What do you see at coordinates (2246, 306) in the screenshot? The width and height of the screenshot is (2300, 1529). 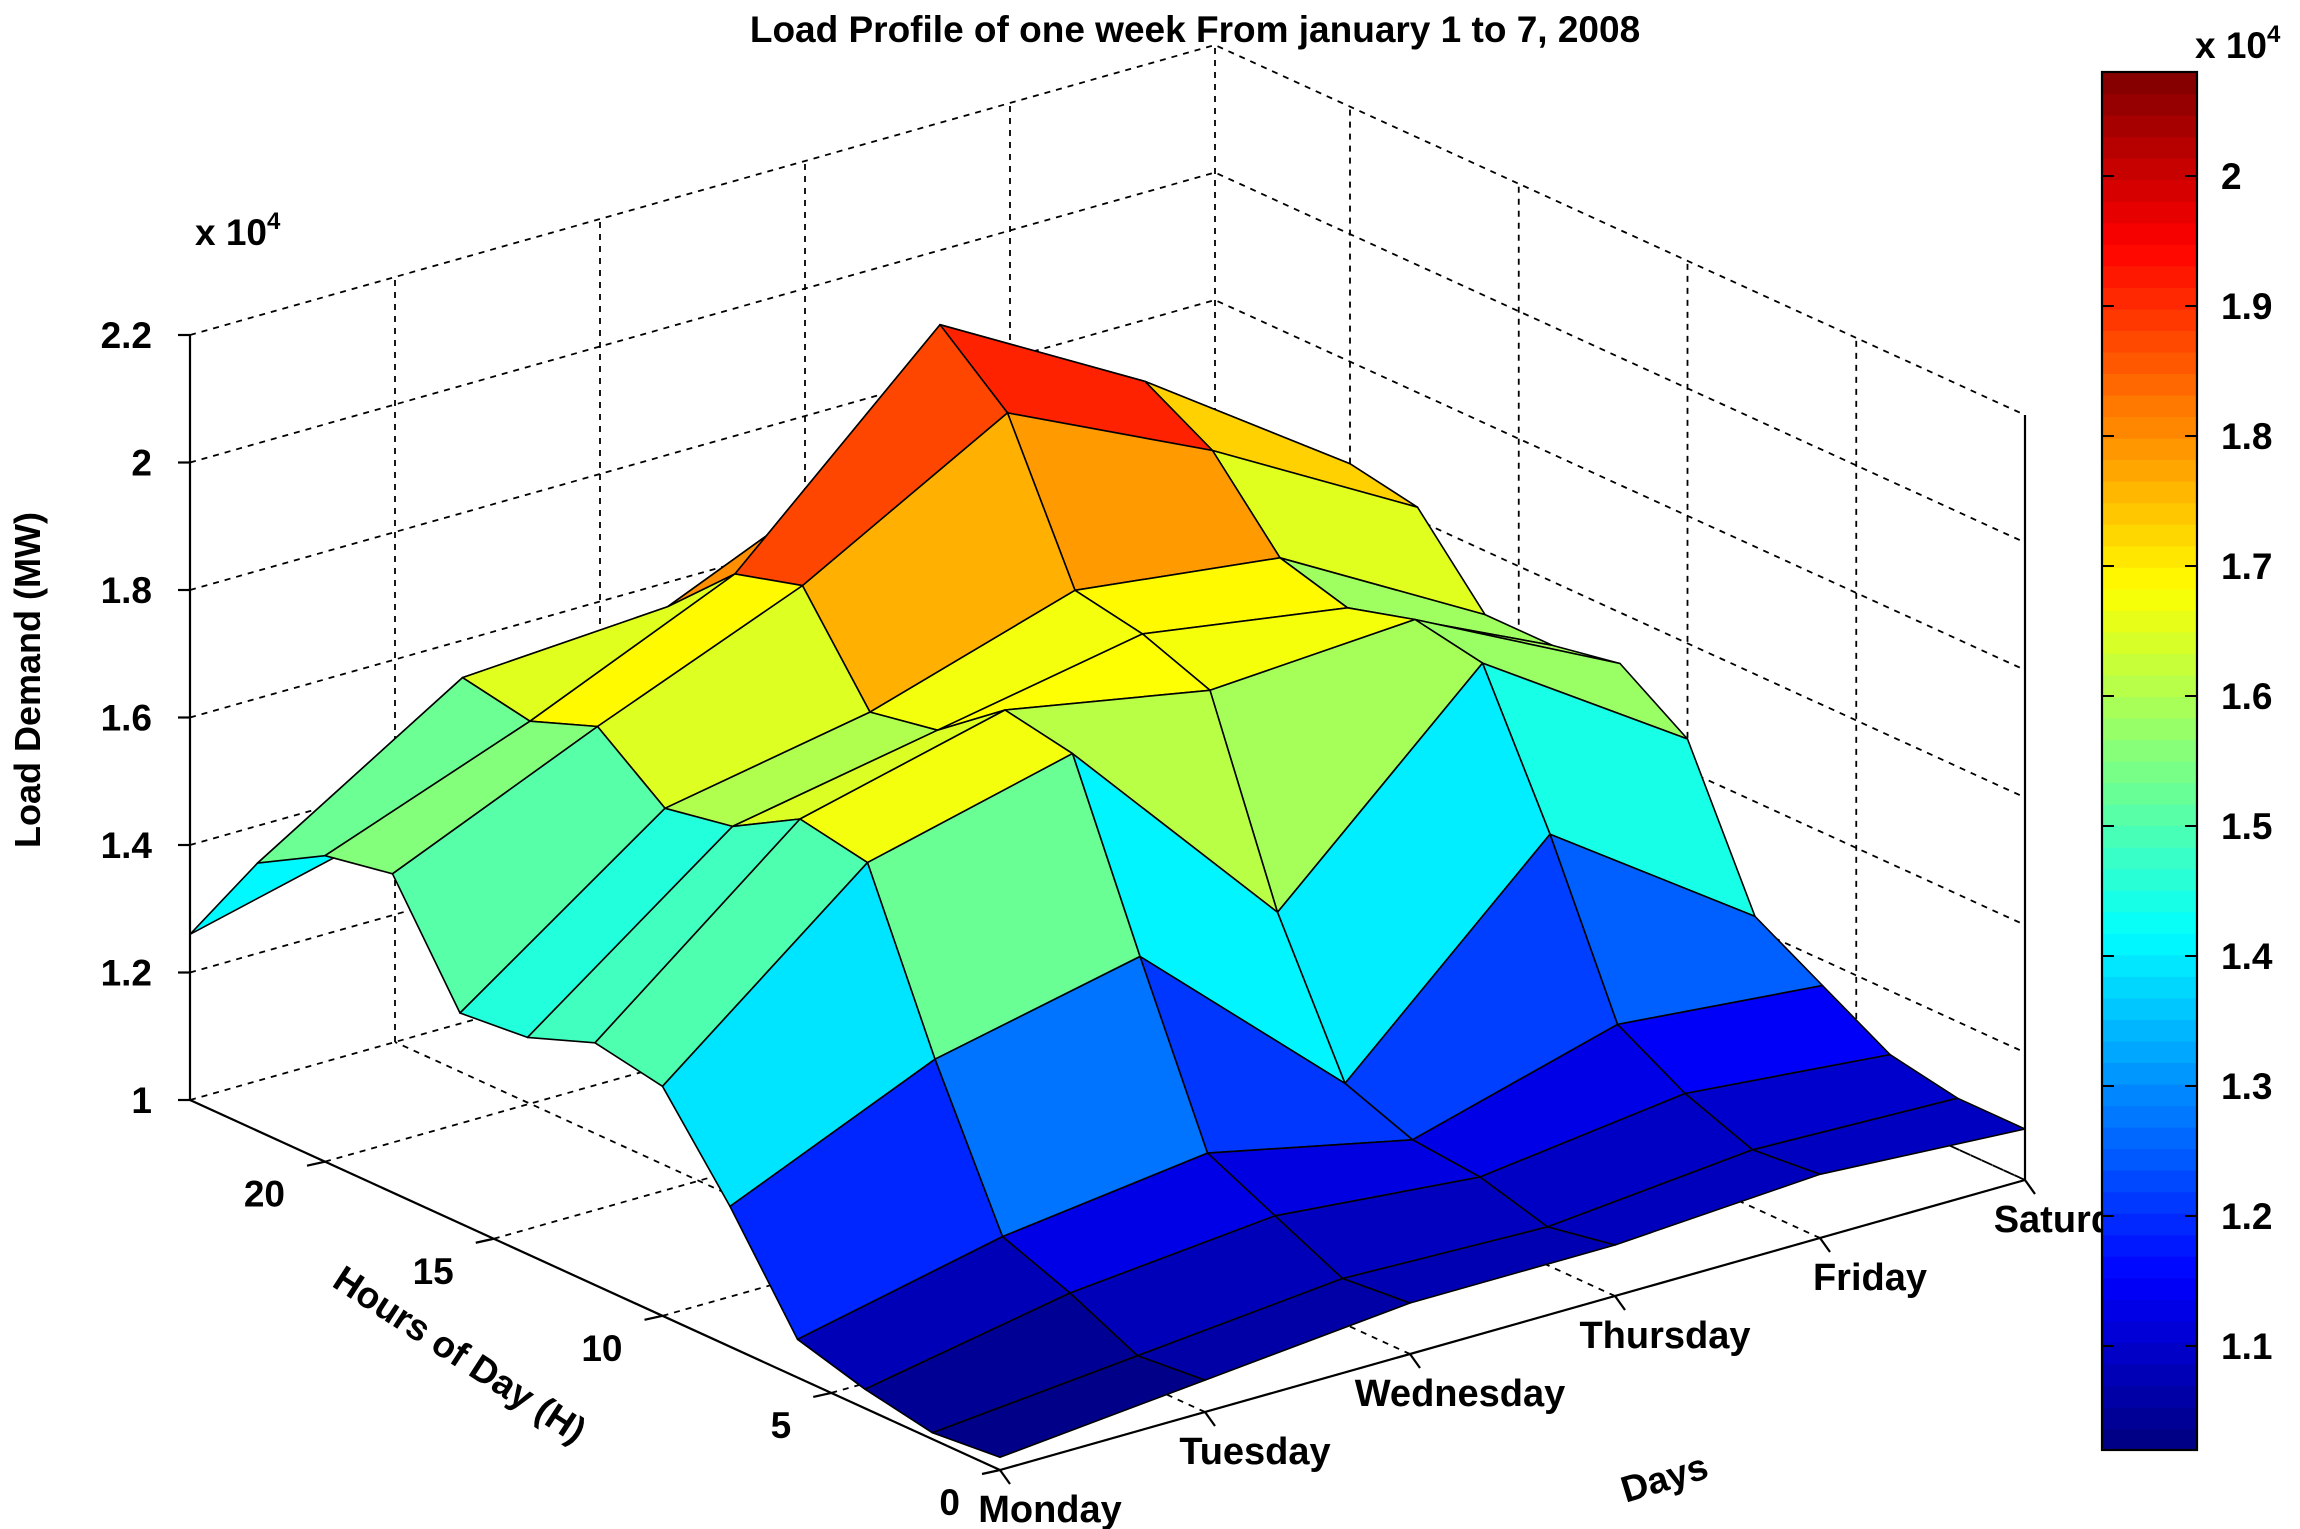 I see `colorbar-tick-label: 1.9` at bounding box center [2246, 306].